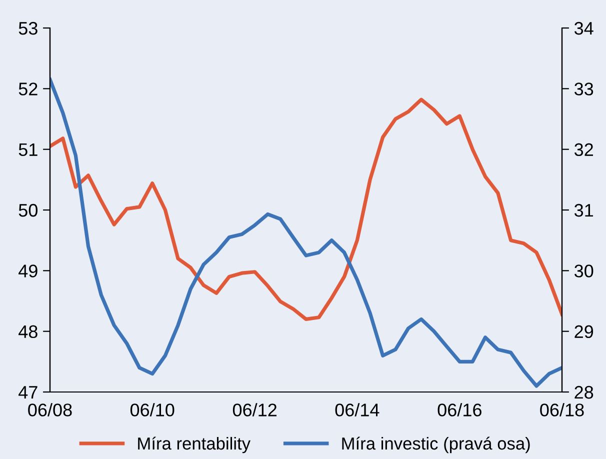 Image resolution: width=606 pixels, height=459 pixels. What do you see at coordinates (152, 409) in the screenshot?
I see `x-tick-label: 06/10` at bounding box center [152, 409].